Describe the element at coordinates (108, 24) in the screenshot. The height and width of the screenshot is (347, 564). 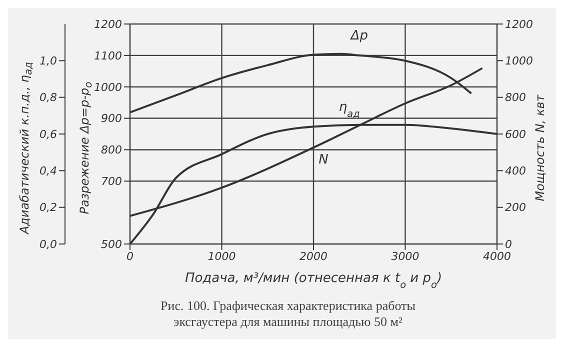
I see `y-tick-label: 1200` at that location.